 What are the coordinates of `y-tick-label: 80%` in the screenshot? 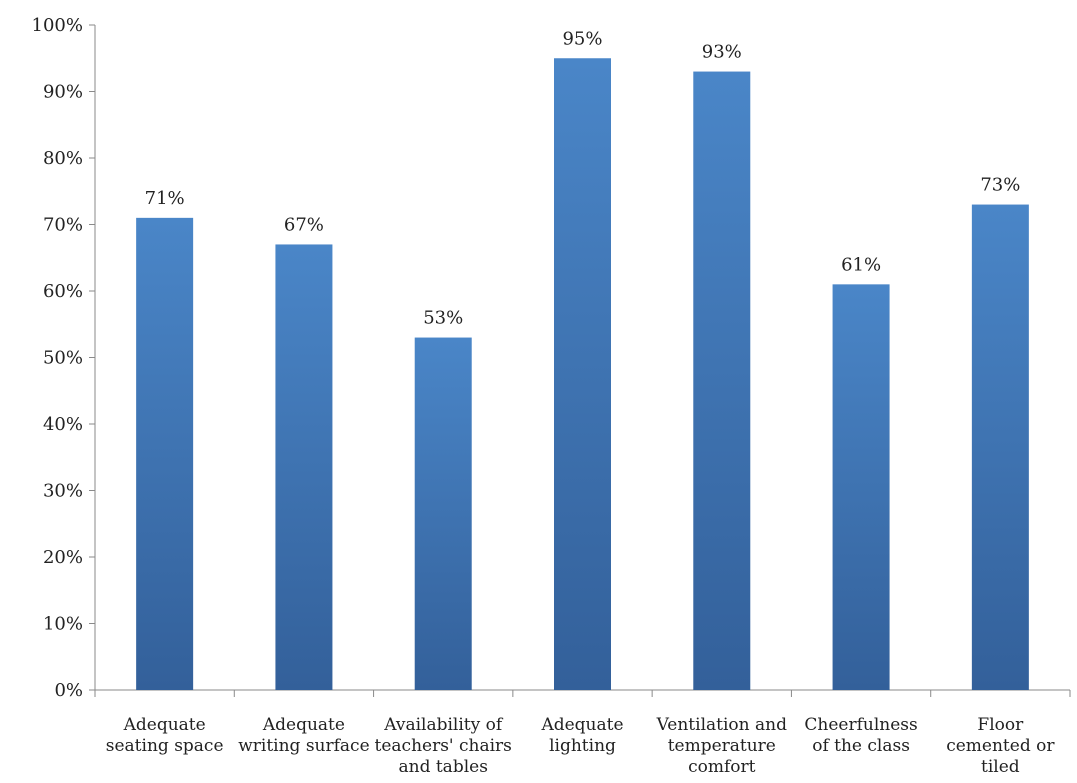 It's located at (63, 158).